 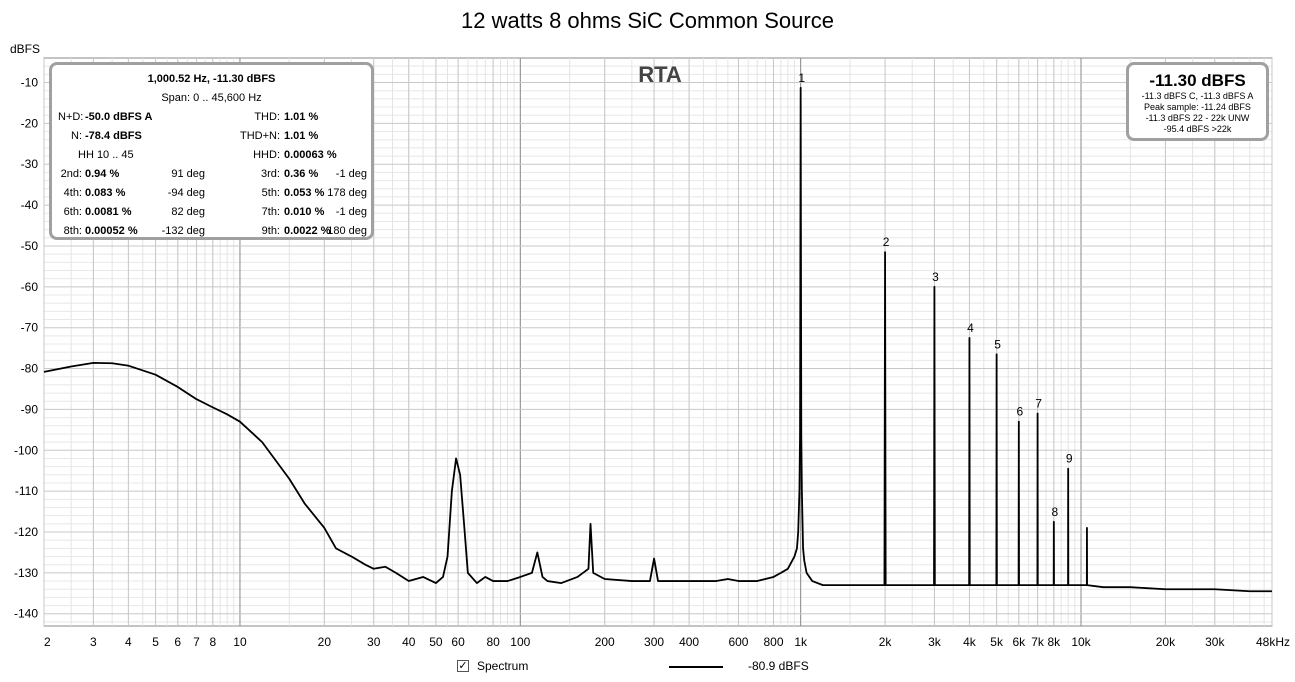 I want to click on thd-label: THD:, so click(x=267, y=117).